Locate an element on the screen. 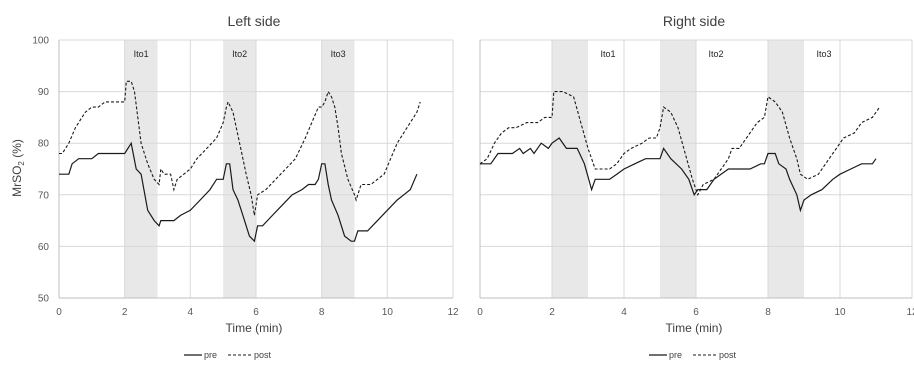  band-label-right-2: Ito2 is located at coordinates (715, 54).